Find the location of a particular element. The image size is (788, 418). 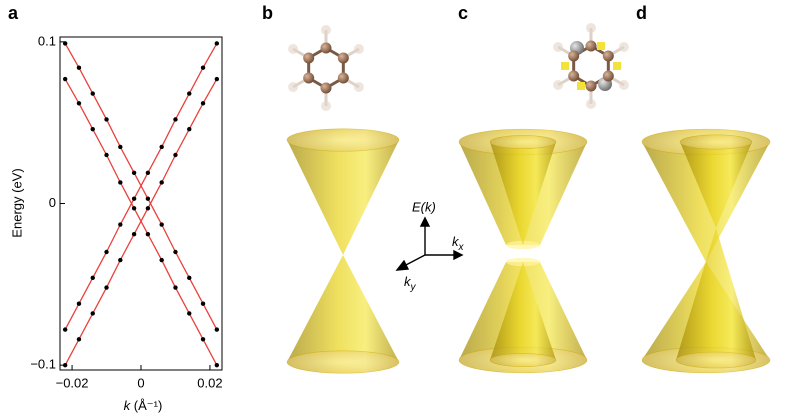

arrow is located at coordinates (414, 260).